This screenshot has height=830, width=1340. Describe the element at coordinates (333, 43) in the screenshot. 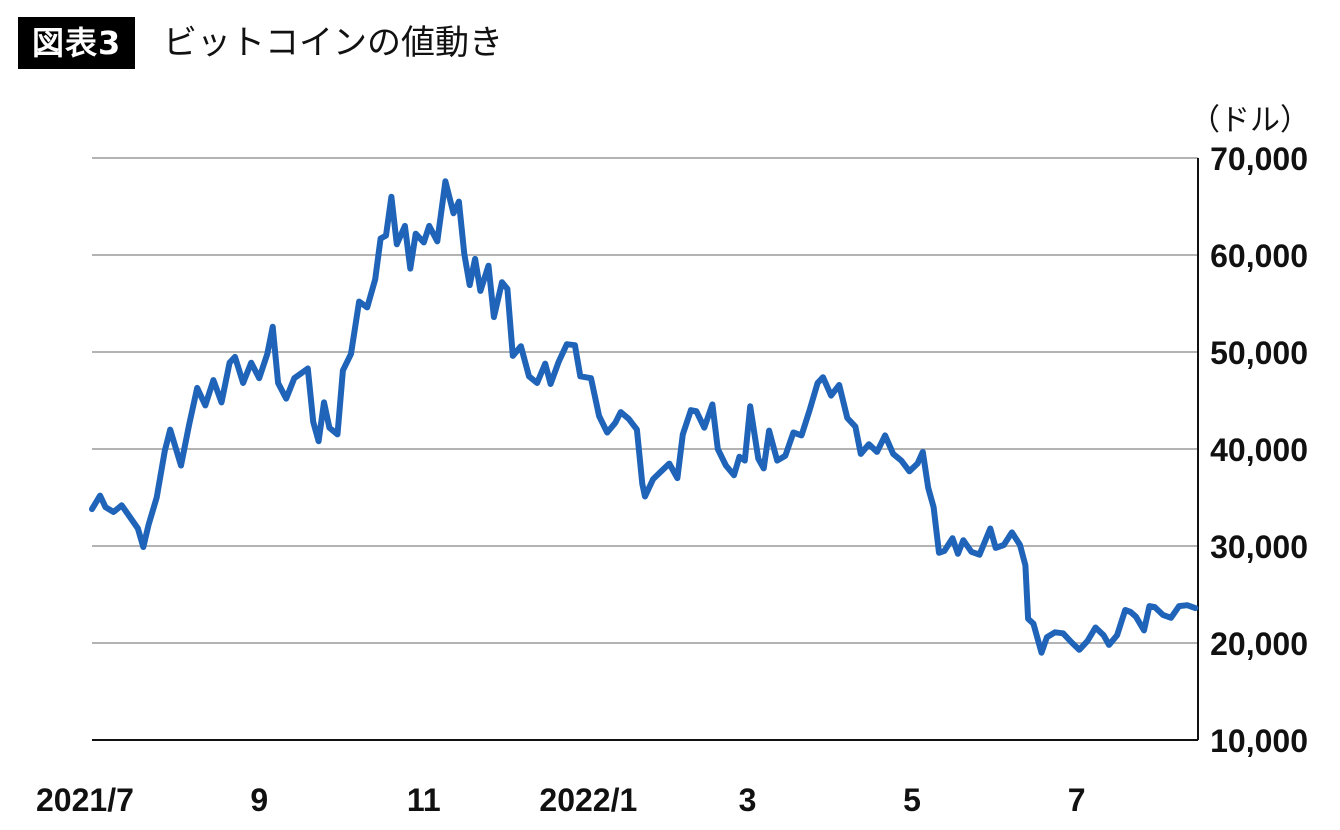

I see `chart-title: ビットコインの値動き` at that location.